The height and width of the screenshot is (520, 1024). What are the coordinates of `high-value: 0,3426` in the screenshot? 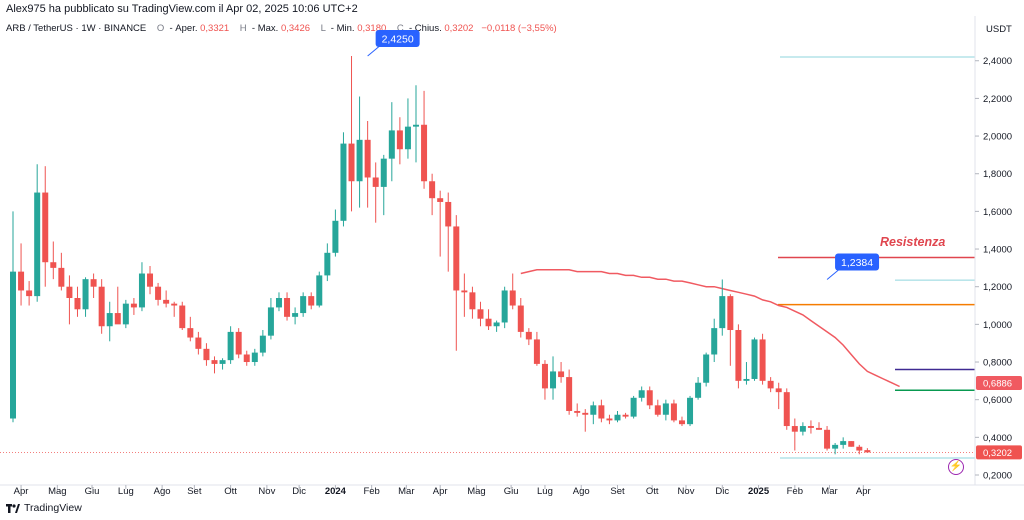 It's located at (295, 28).